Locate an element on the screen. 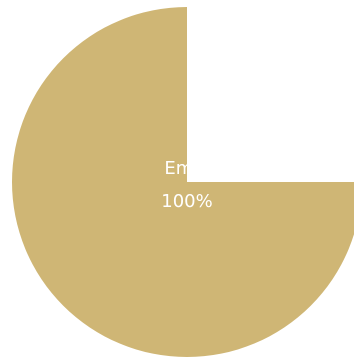 The image size is (354, 358). slice-label: Empl is located at coordinates (186, 168).